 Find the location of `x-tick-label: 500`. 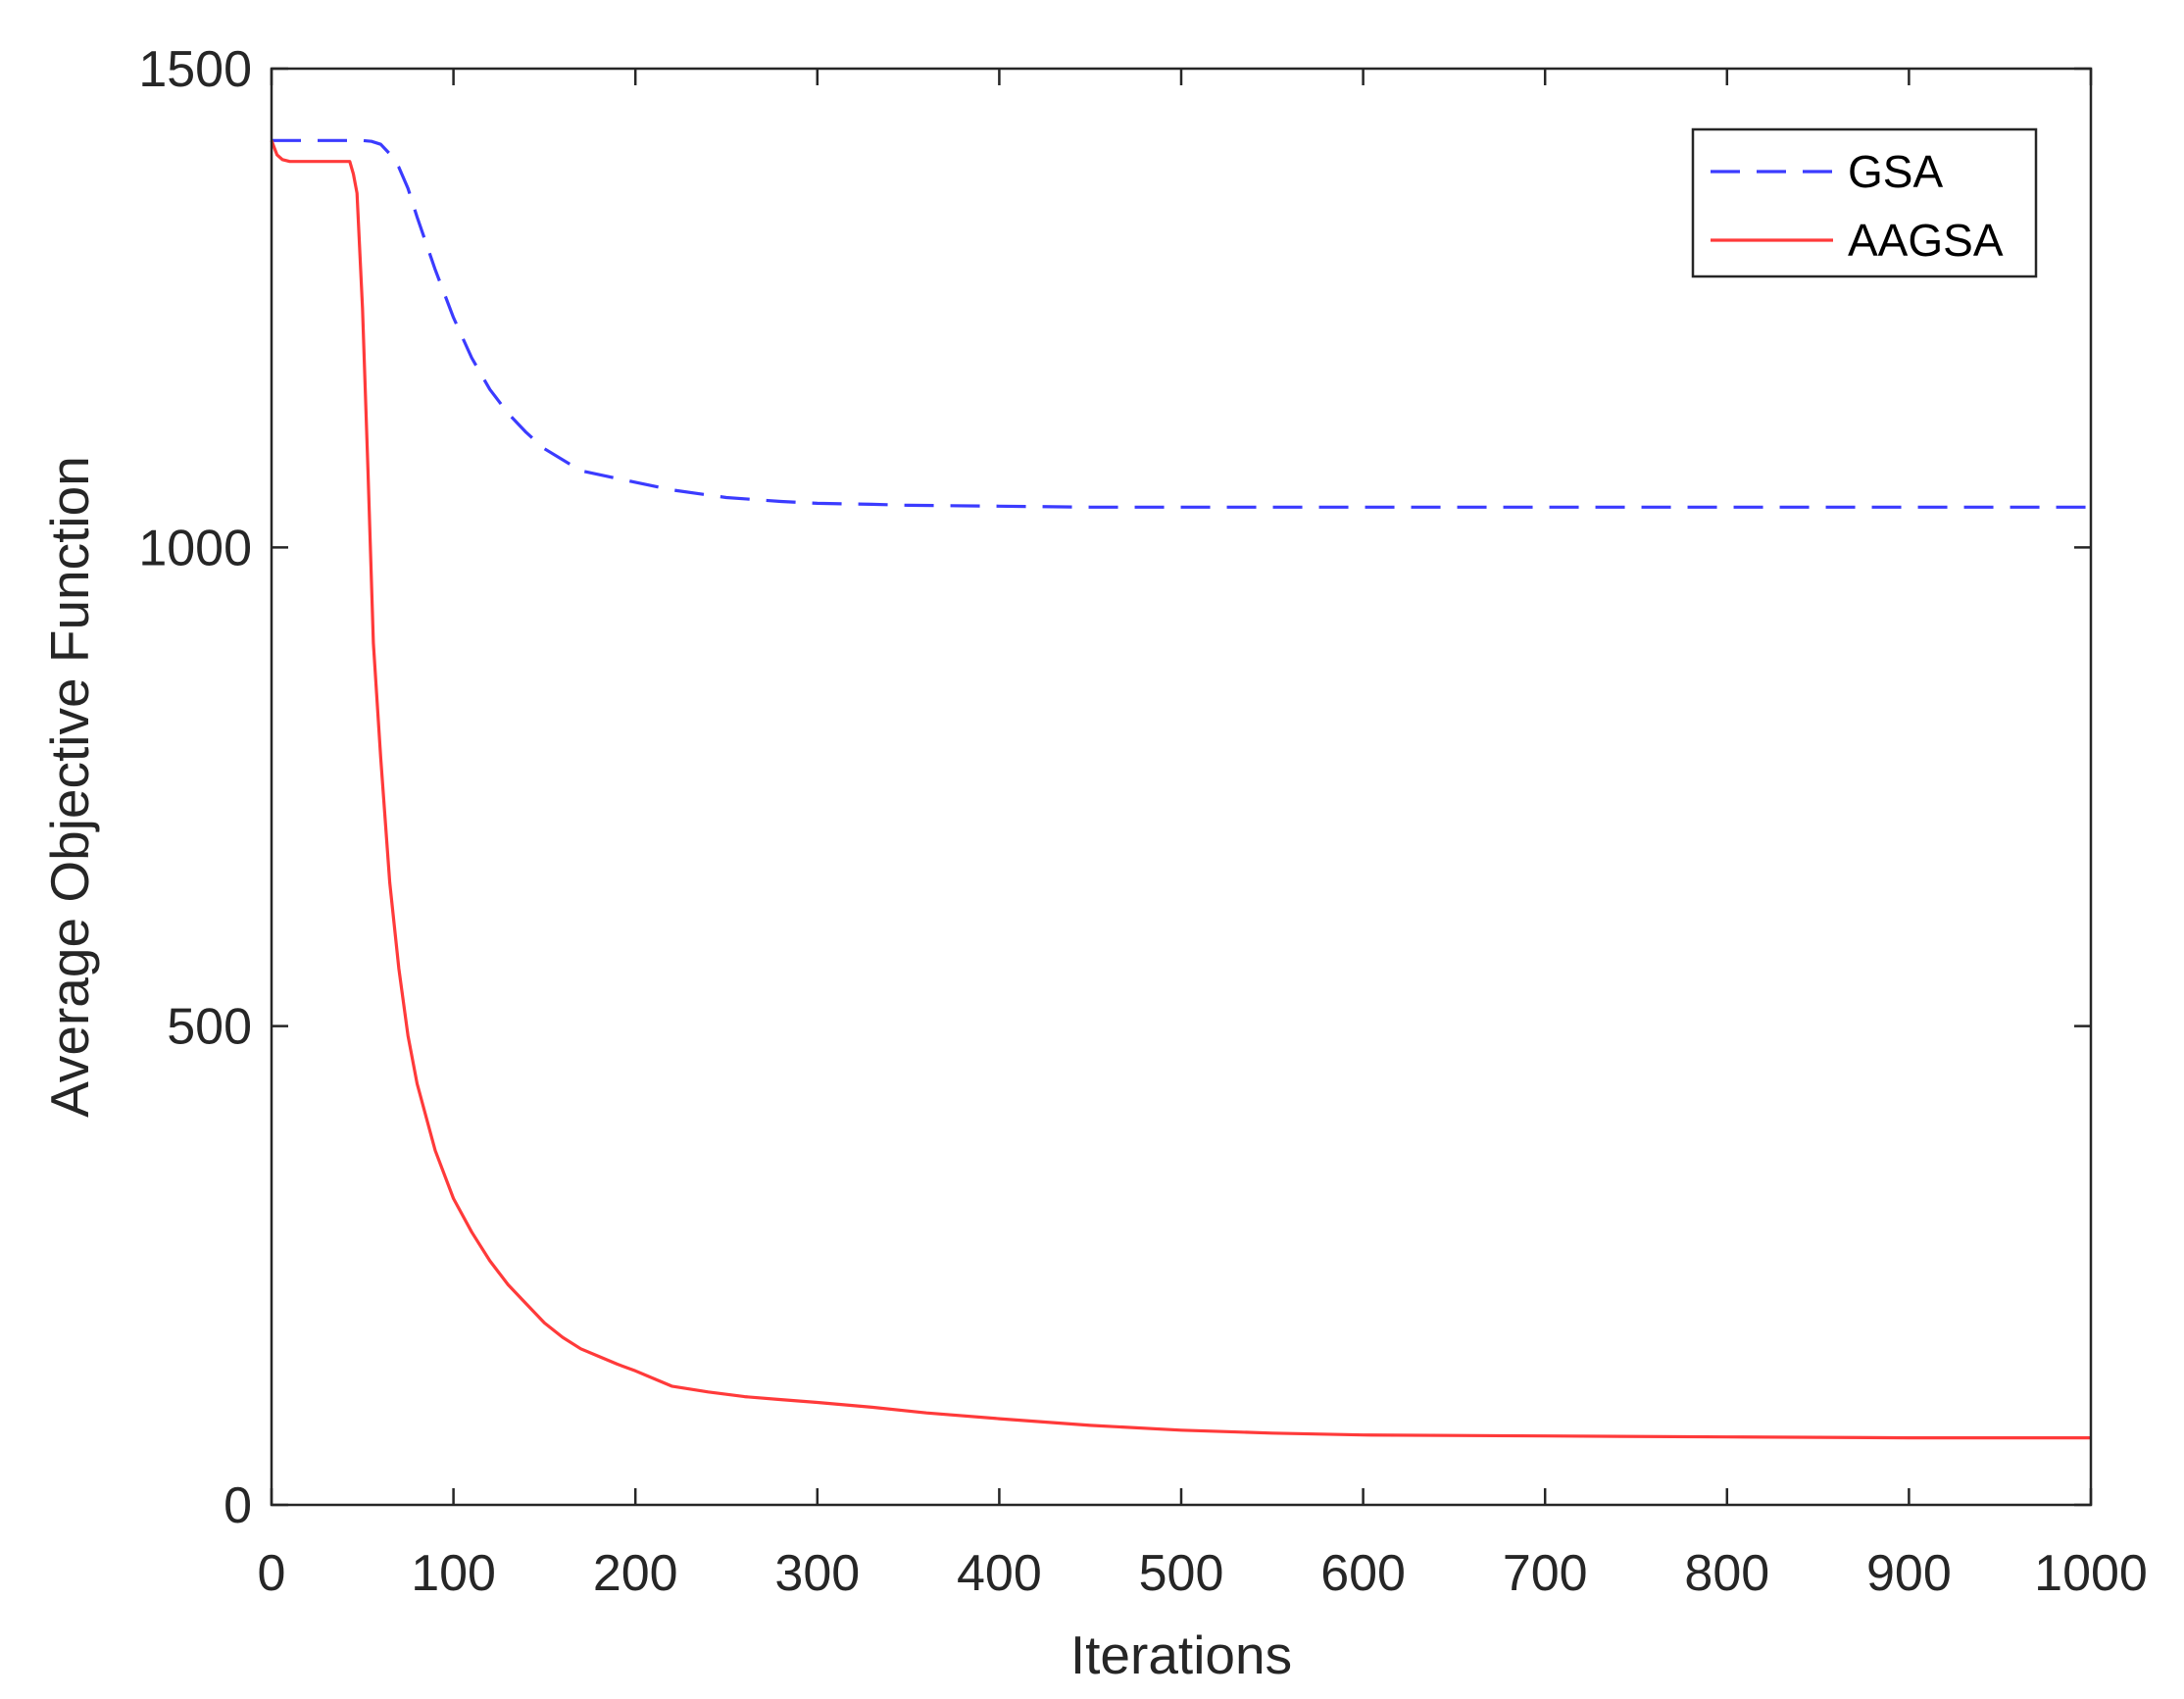

x-tick-label: 500 is located at coordinates (1181, 1573).